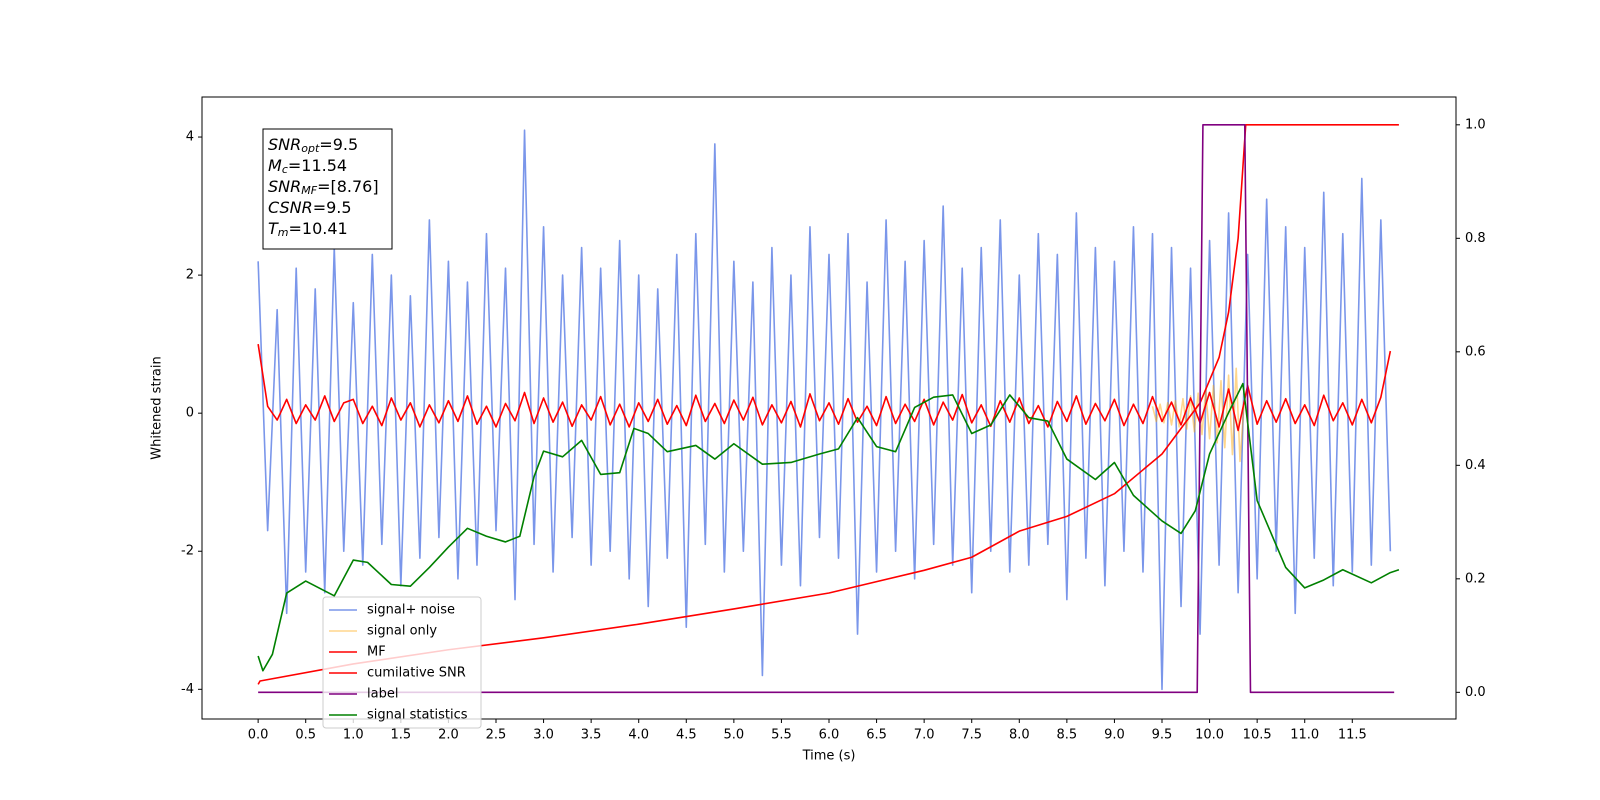 The height and width of the screenshot is (800, 1600). Describe the element at coordinates (190, 137) in the screenshot. I see `y-tick-label: 4` at that location.